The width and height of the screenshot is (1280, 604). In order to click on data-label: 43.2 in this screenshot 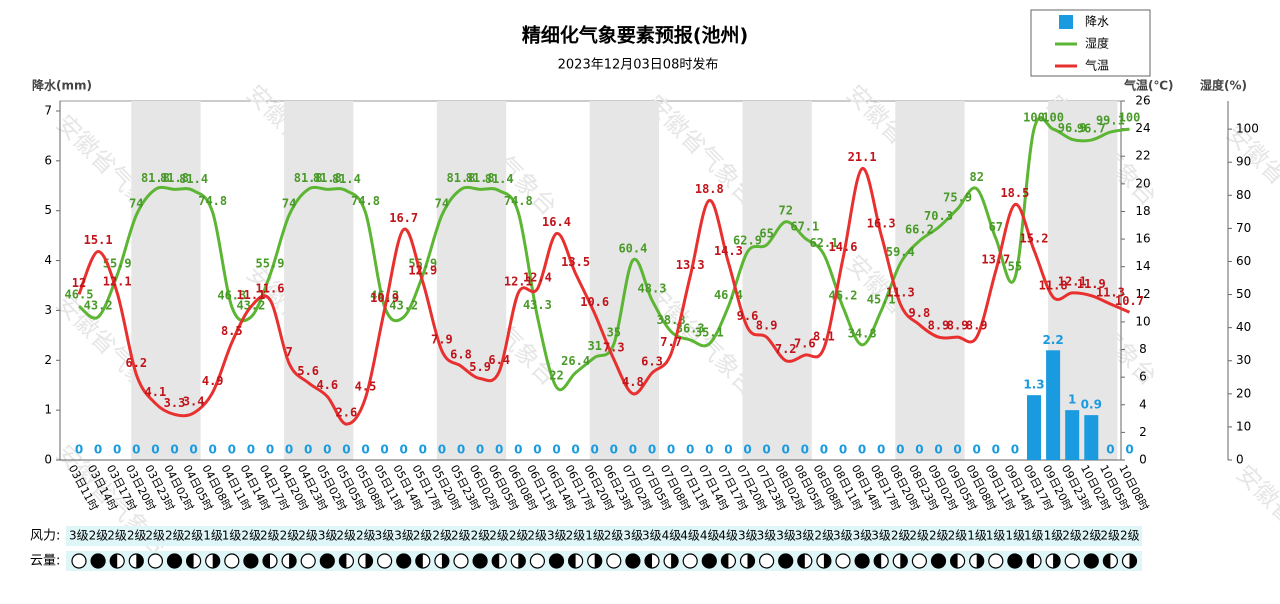, I will do `click(98, 306)`.